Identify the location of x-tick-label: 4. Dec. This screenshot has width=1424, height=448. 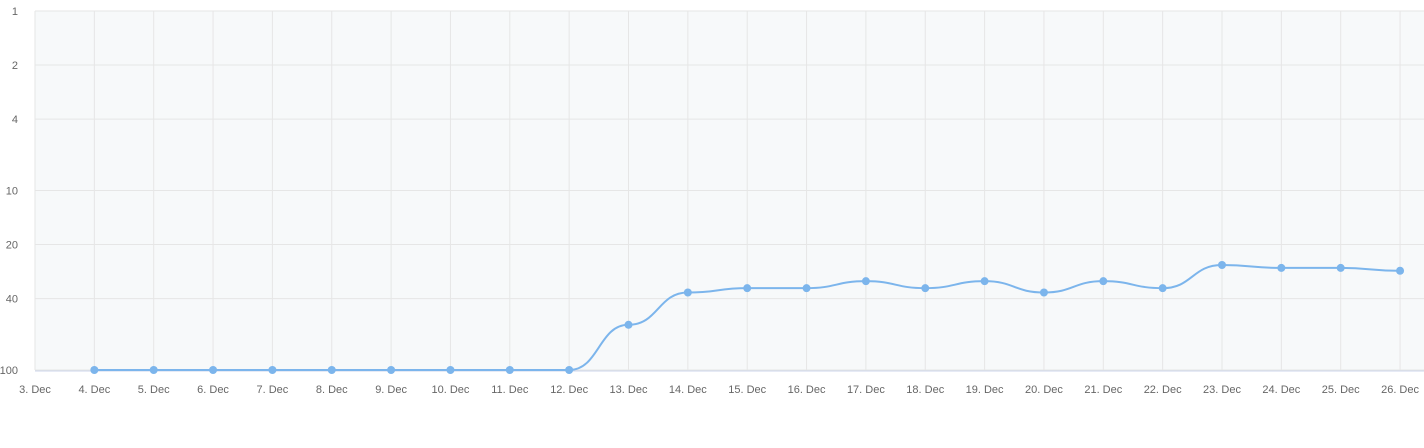
(94, 390).